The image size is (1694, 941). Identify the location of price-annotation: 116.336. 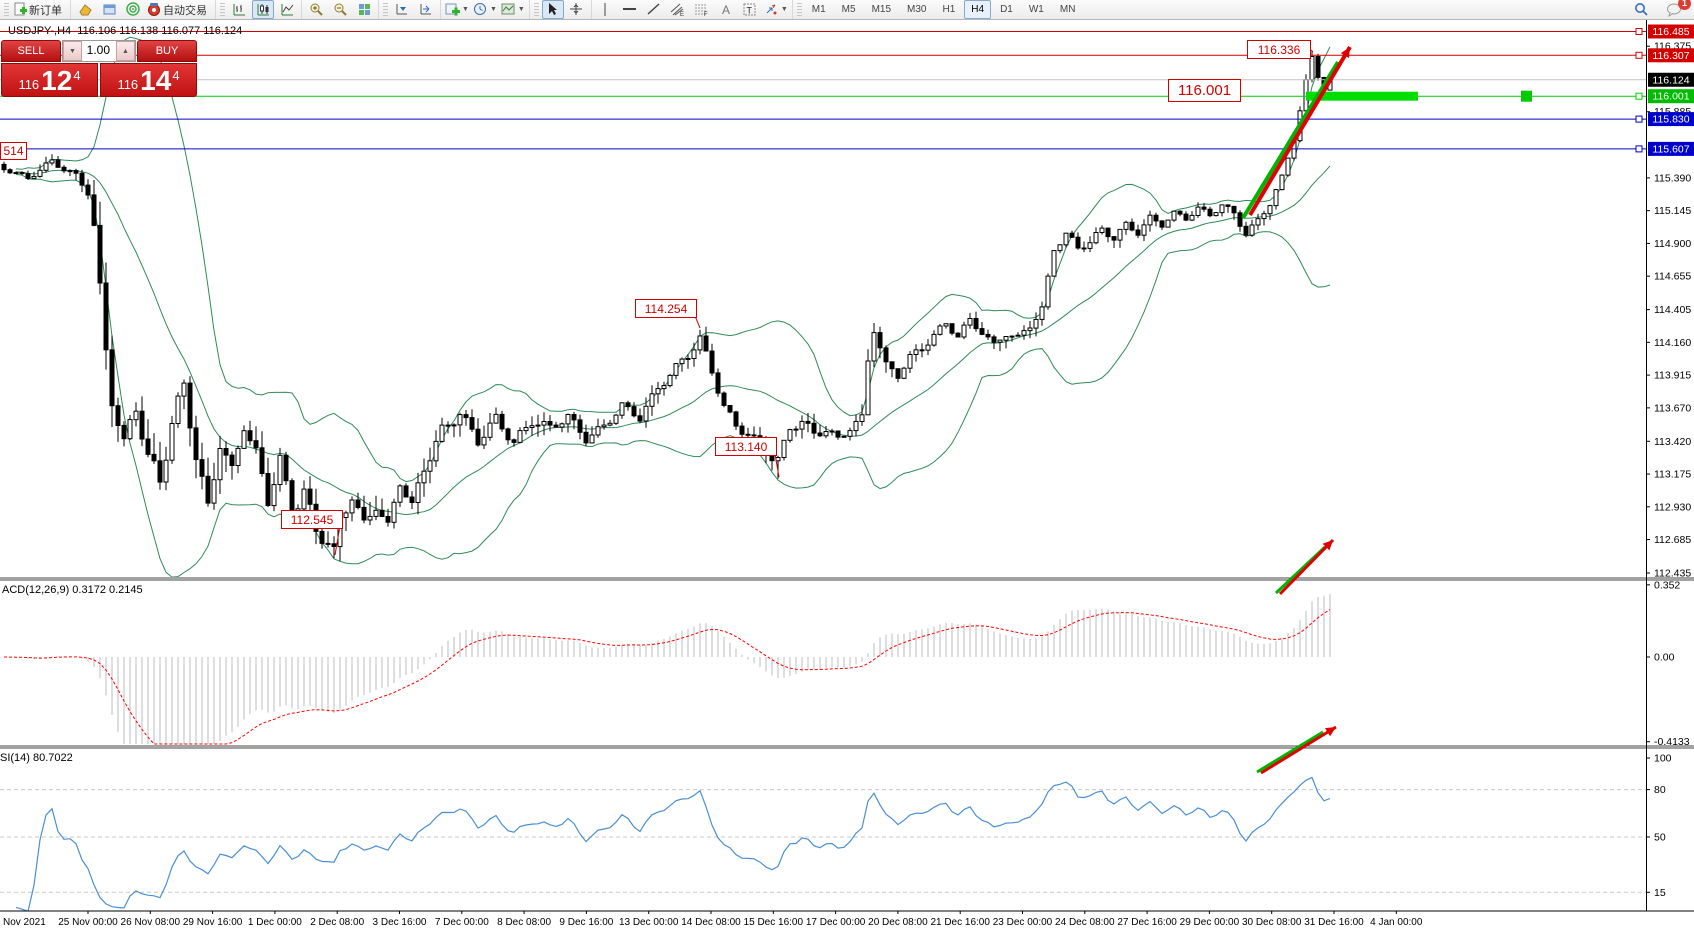
(1279, 49).